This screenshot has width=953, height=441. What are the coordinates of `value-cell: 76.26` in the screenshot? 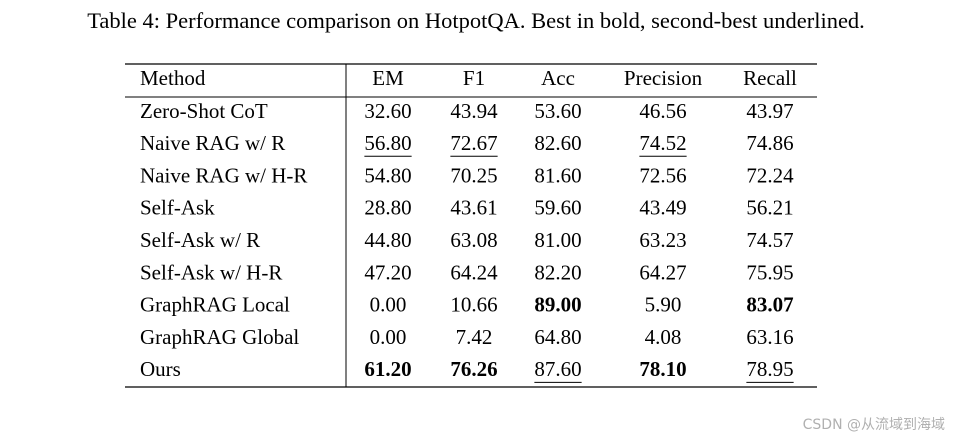 It's located at (473, 369).